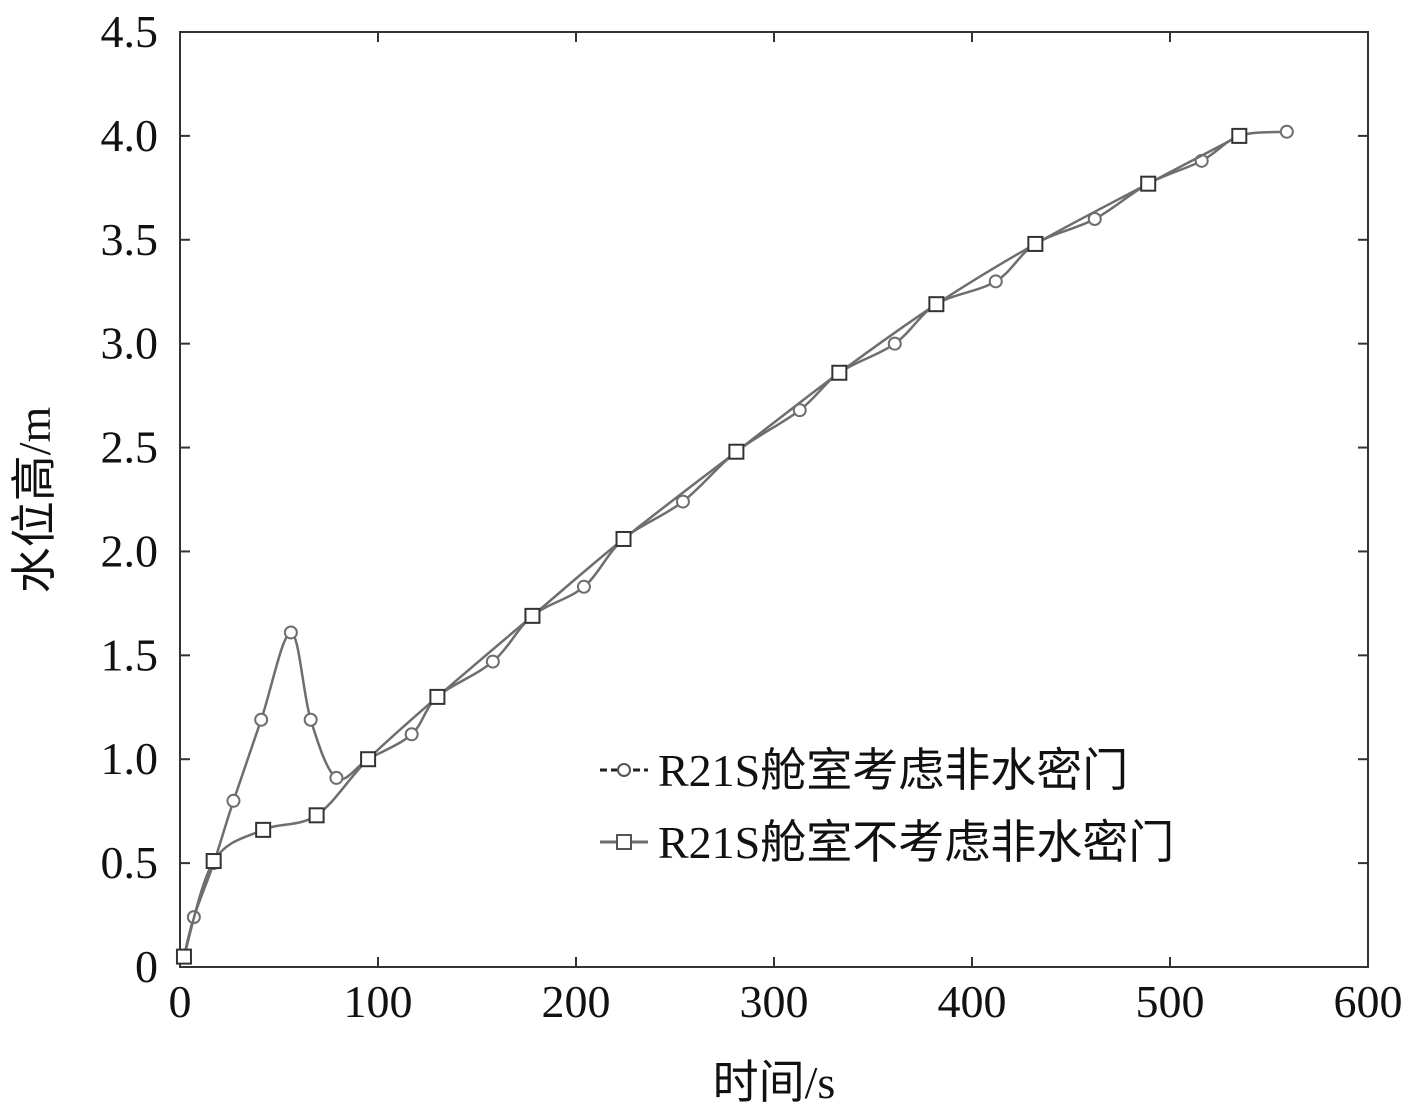 This screenshot has width=1417, height=1117. What do you see at coordinates (180, 1001) in the screenshot?
I see `x-tick-label: 0` at bounding box center [180, 1001].